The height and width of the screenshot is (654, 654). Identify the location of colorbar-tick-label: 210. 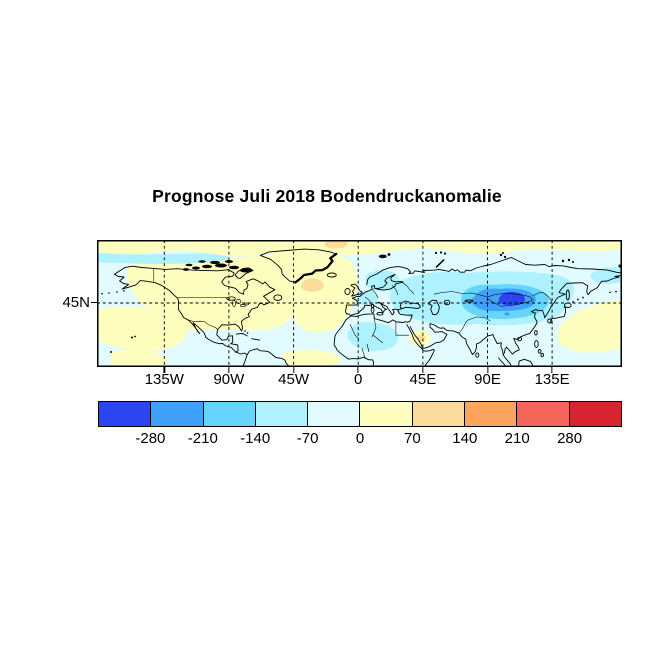
(517, 438).